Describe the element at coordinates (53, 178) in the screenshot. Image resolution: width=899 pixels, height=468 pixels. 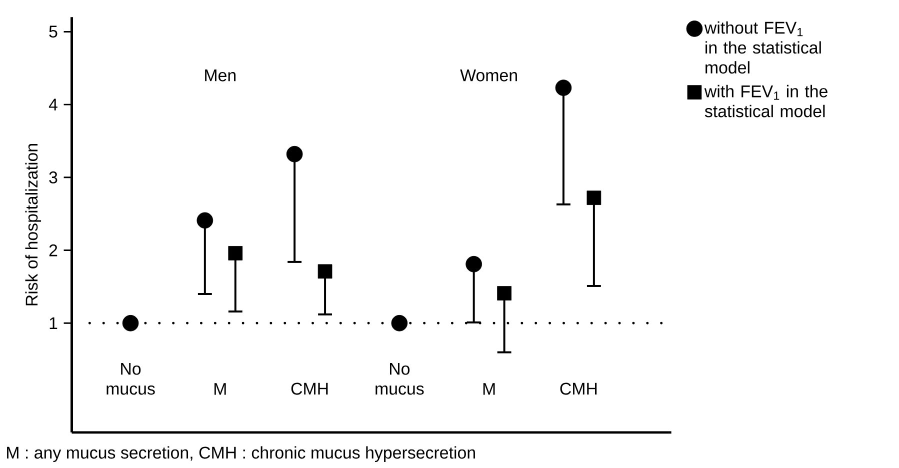
I see `y-tick-label: 3` at that location.